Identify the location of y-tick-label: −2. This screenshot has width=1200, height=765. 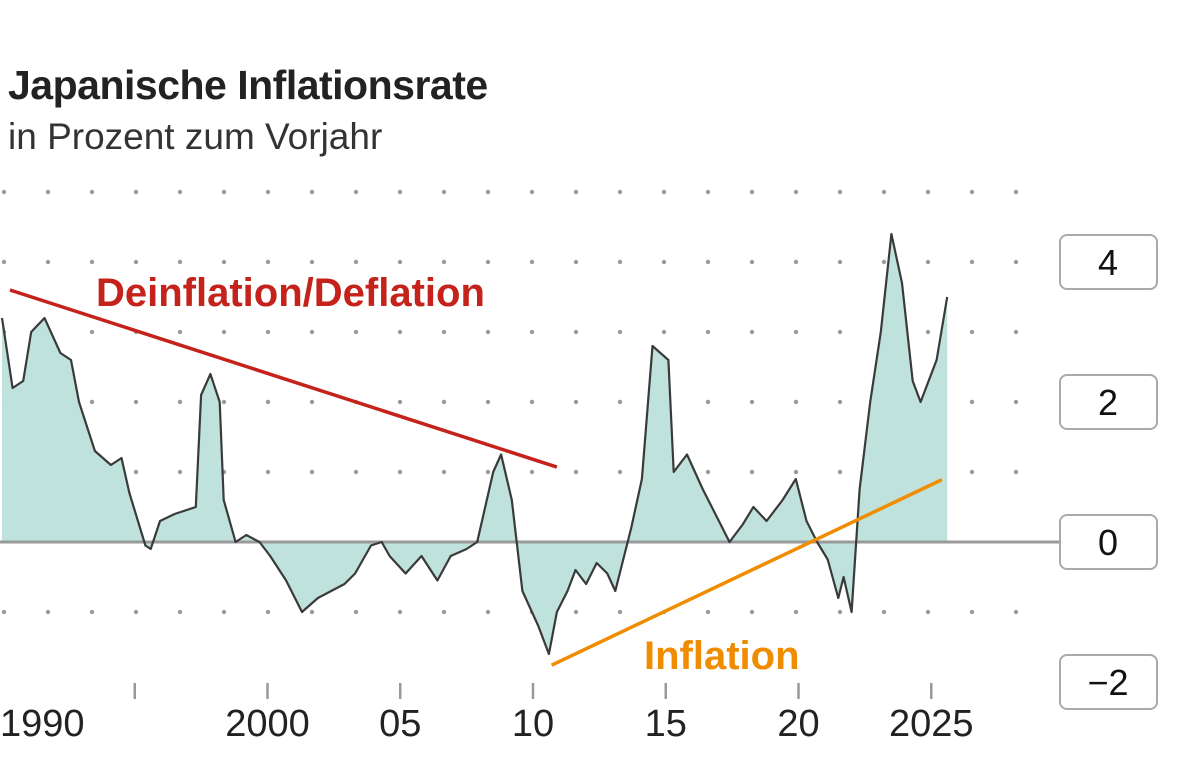
(1107, 682).